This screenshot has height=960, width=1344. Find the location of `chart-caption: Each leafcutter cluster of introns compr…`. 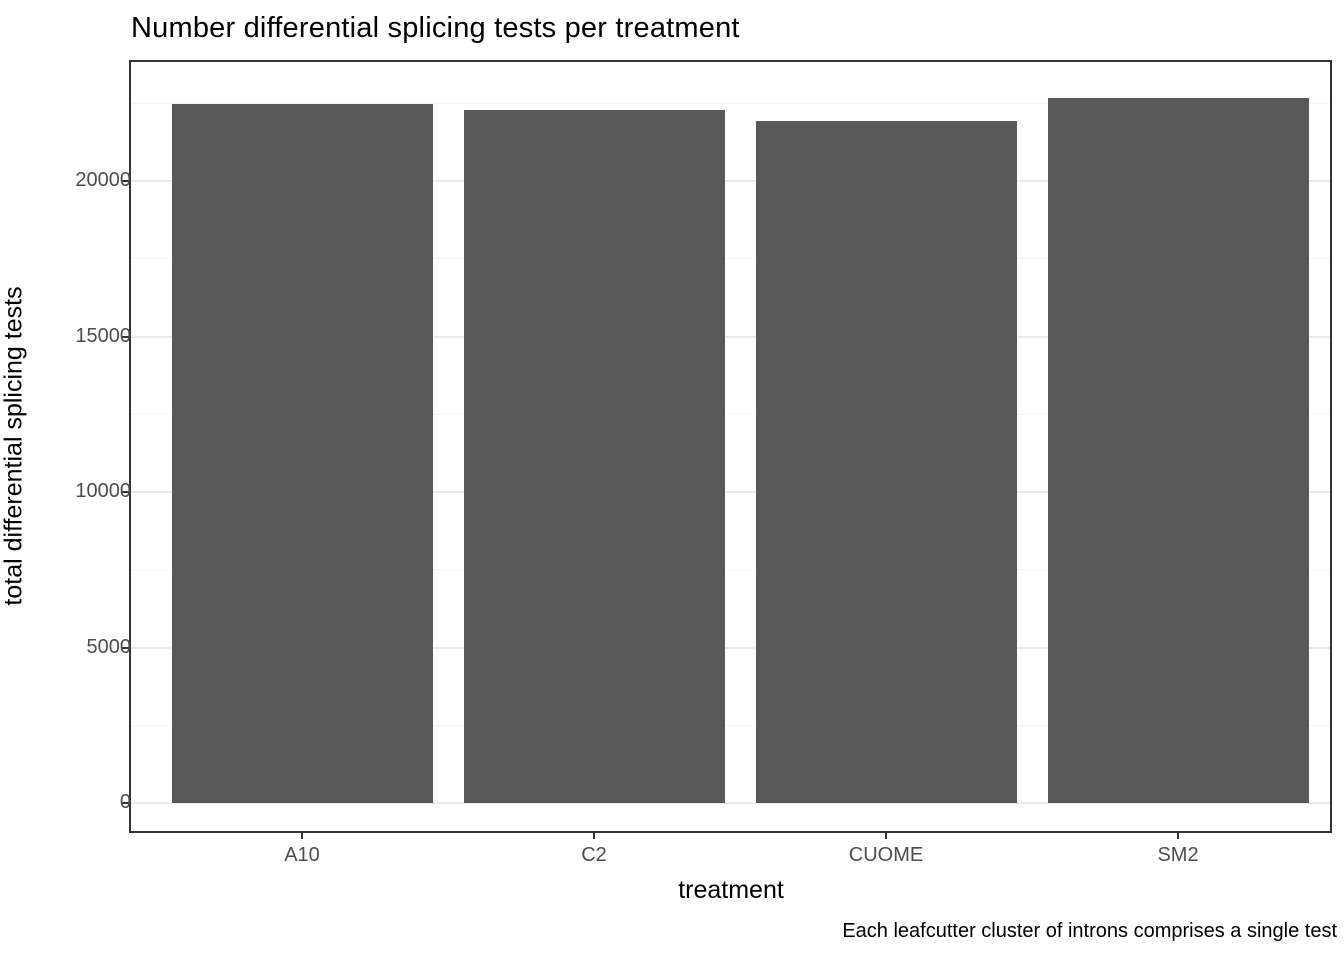

chart-caption: Each leafcutter cluster of introns compr… is located at coordinates (1089, 931).